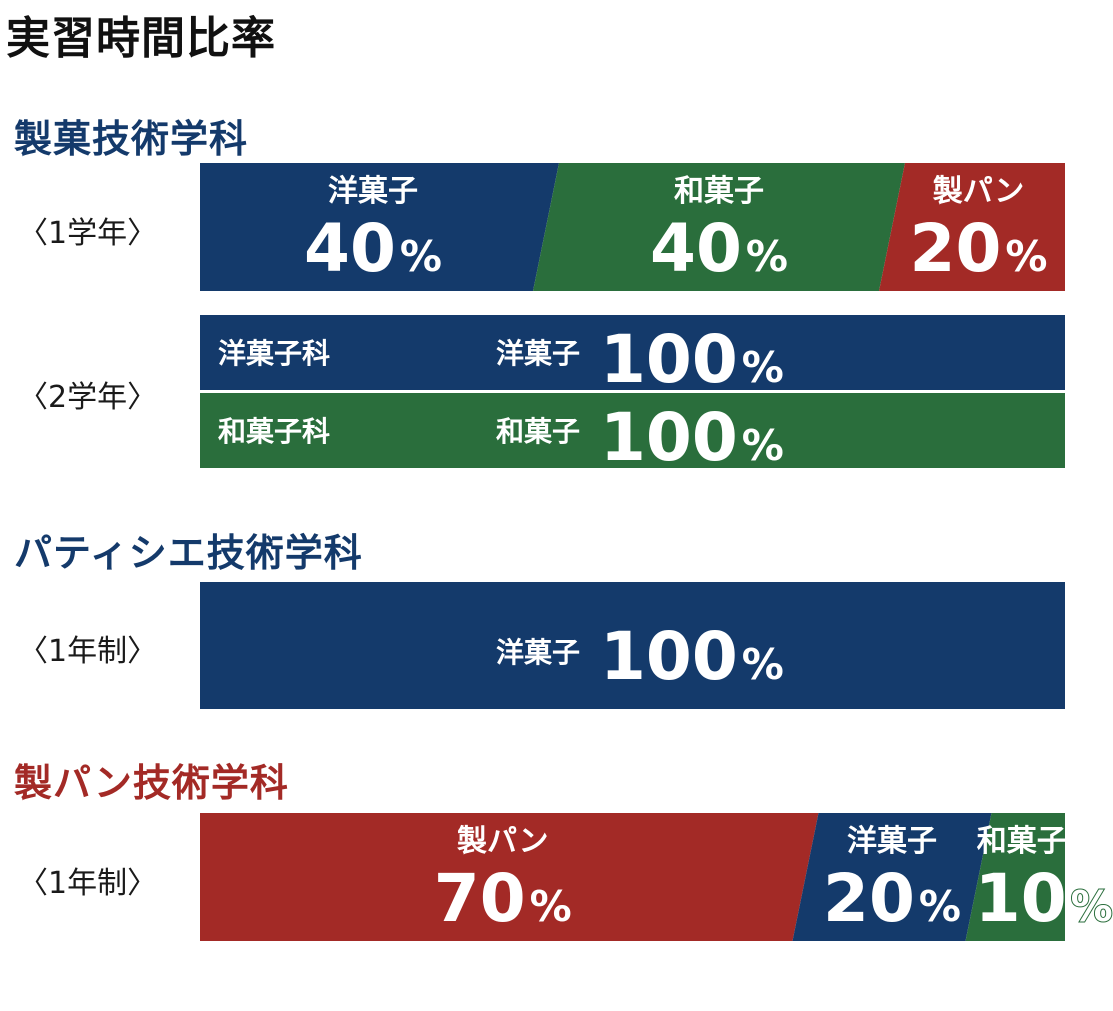 This screenshot has height=1011, width=1113. What do you see at coordinates (940, 906) in the screenshot?
I see `seipan-value-1-unit: %` at bounding box center [940, 906].